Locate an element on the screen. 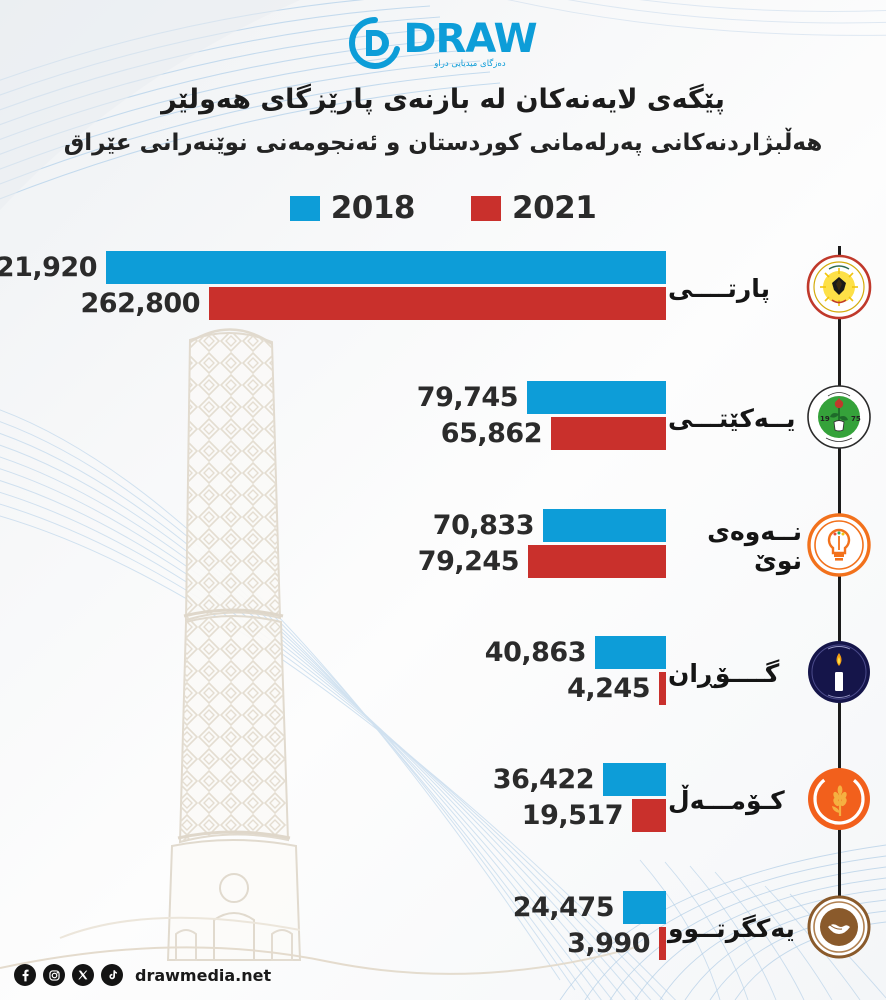 The width and height of the screenshot is (886, 1000). x-icon is located at coordinates (83, 975).